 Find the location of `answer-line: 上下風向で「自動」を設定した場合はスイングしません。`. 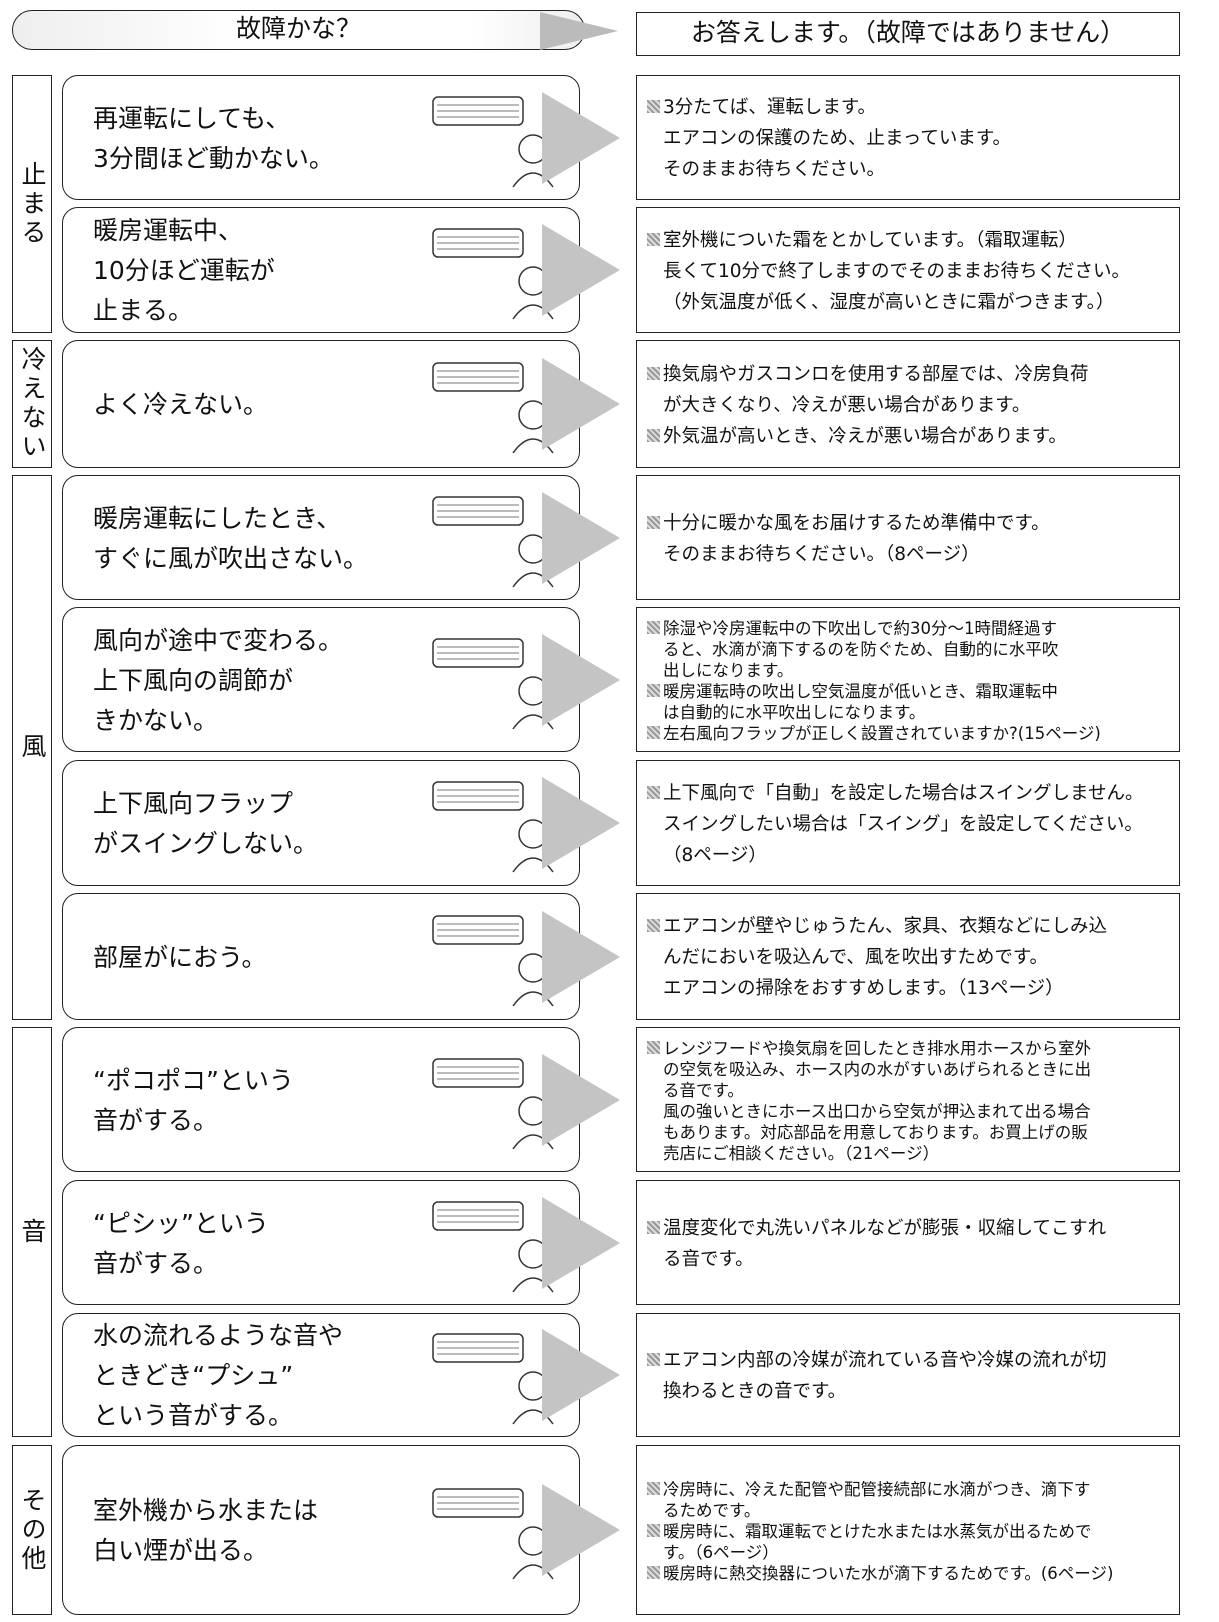

answer-line: 上下風向で「自動」を設定した場合はスイングしません。 is located at coordinates (910, 793).